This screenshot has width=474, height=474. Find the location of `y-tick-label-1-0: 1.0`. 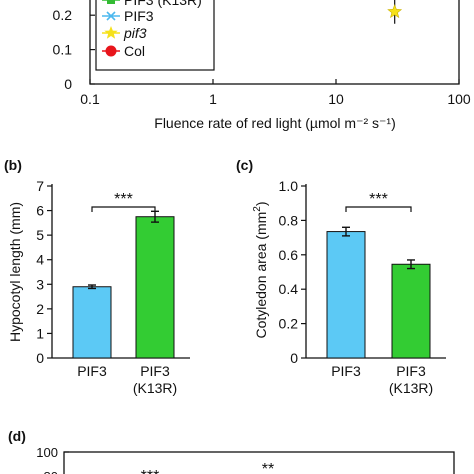

y-tick-label-1-0: 1.0 is located at coordinates (289, 186).